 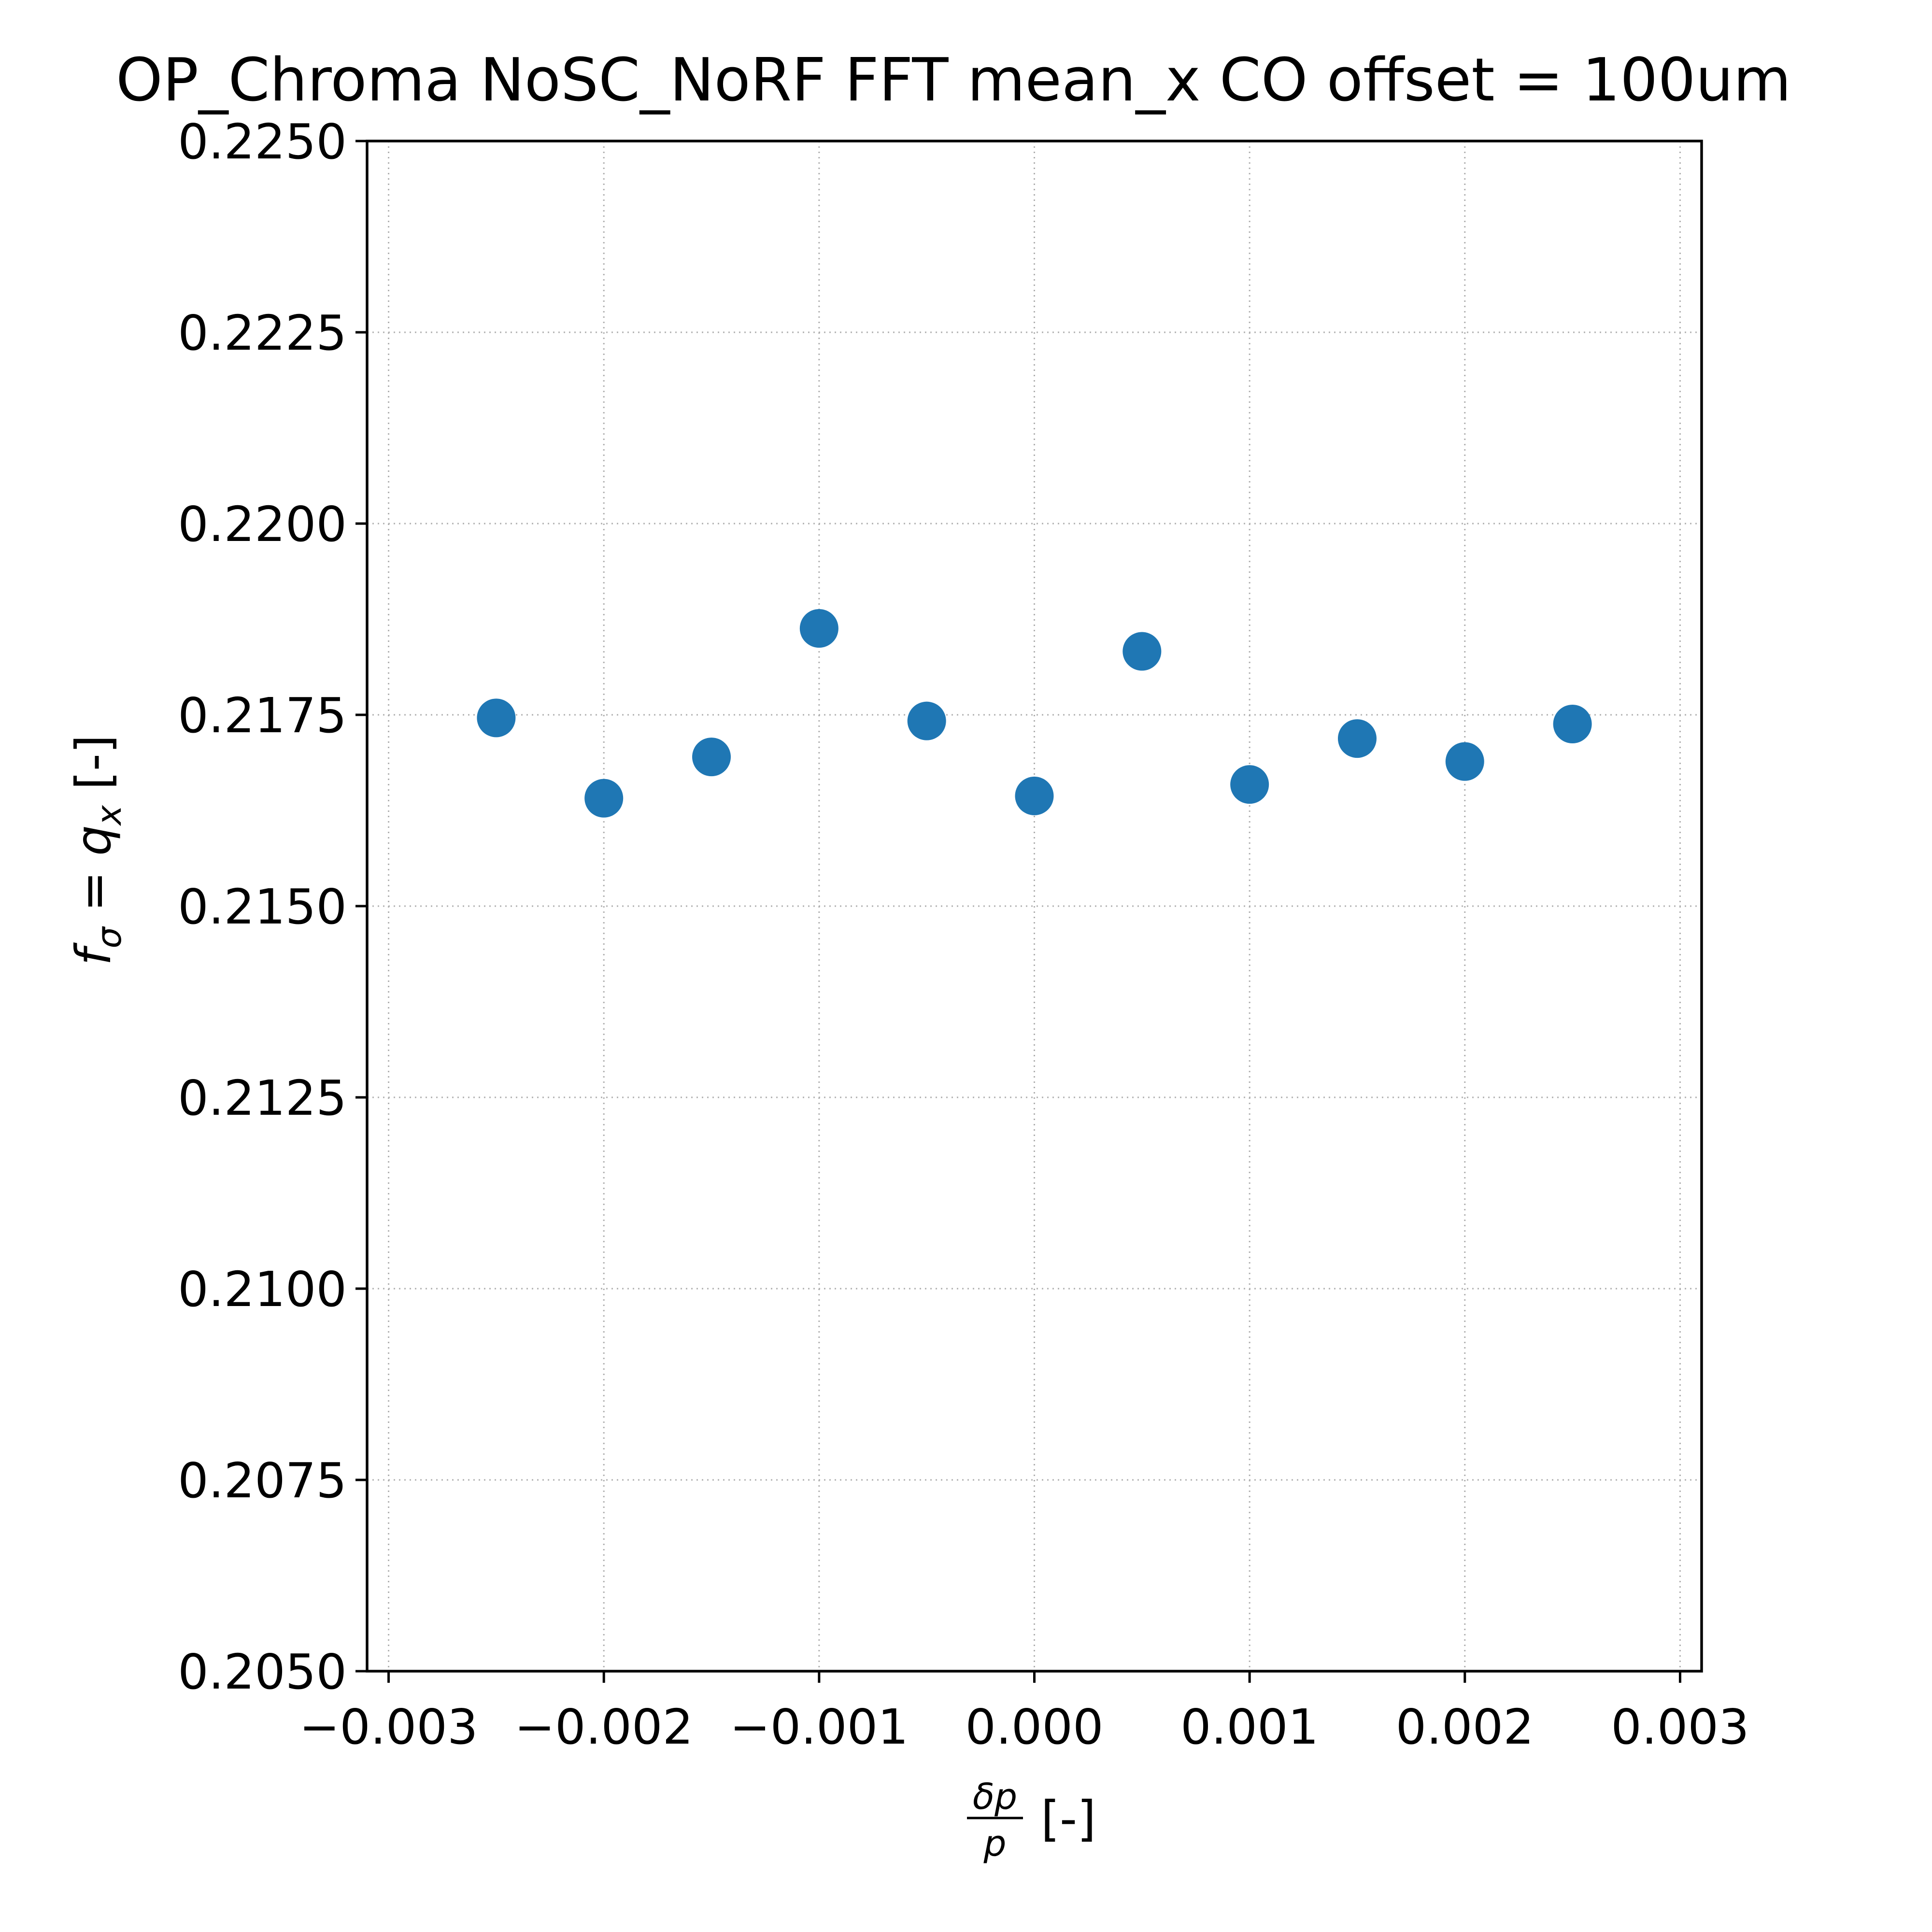 I want to click on x-tick-label: 0.002, so click(x=1465, y=1727).